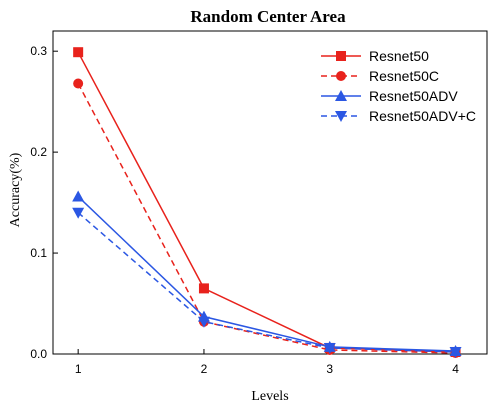 This screenshot has width=498, height=407. What do you see at coordinates (404, 76) in the screenshot?
I see `legend-label: Resnet50C` at bounding box center [404, 76].